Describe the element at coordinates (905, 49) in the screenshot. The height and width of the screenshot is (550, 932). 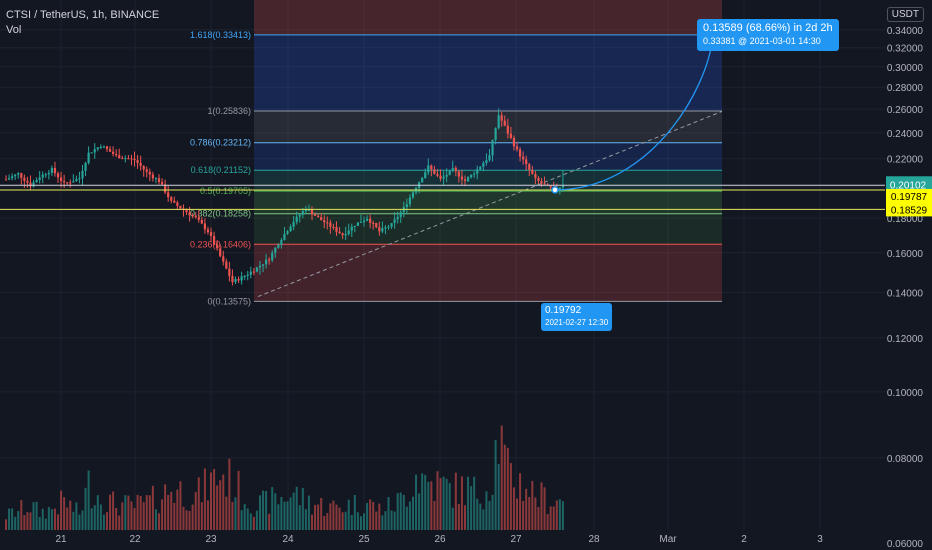
I see `price-tick-label: 0.32000` at that location.